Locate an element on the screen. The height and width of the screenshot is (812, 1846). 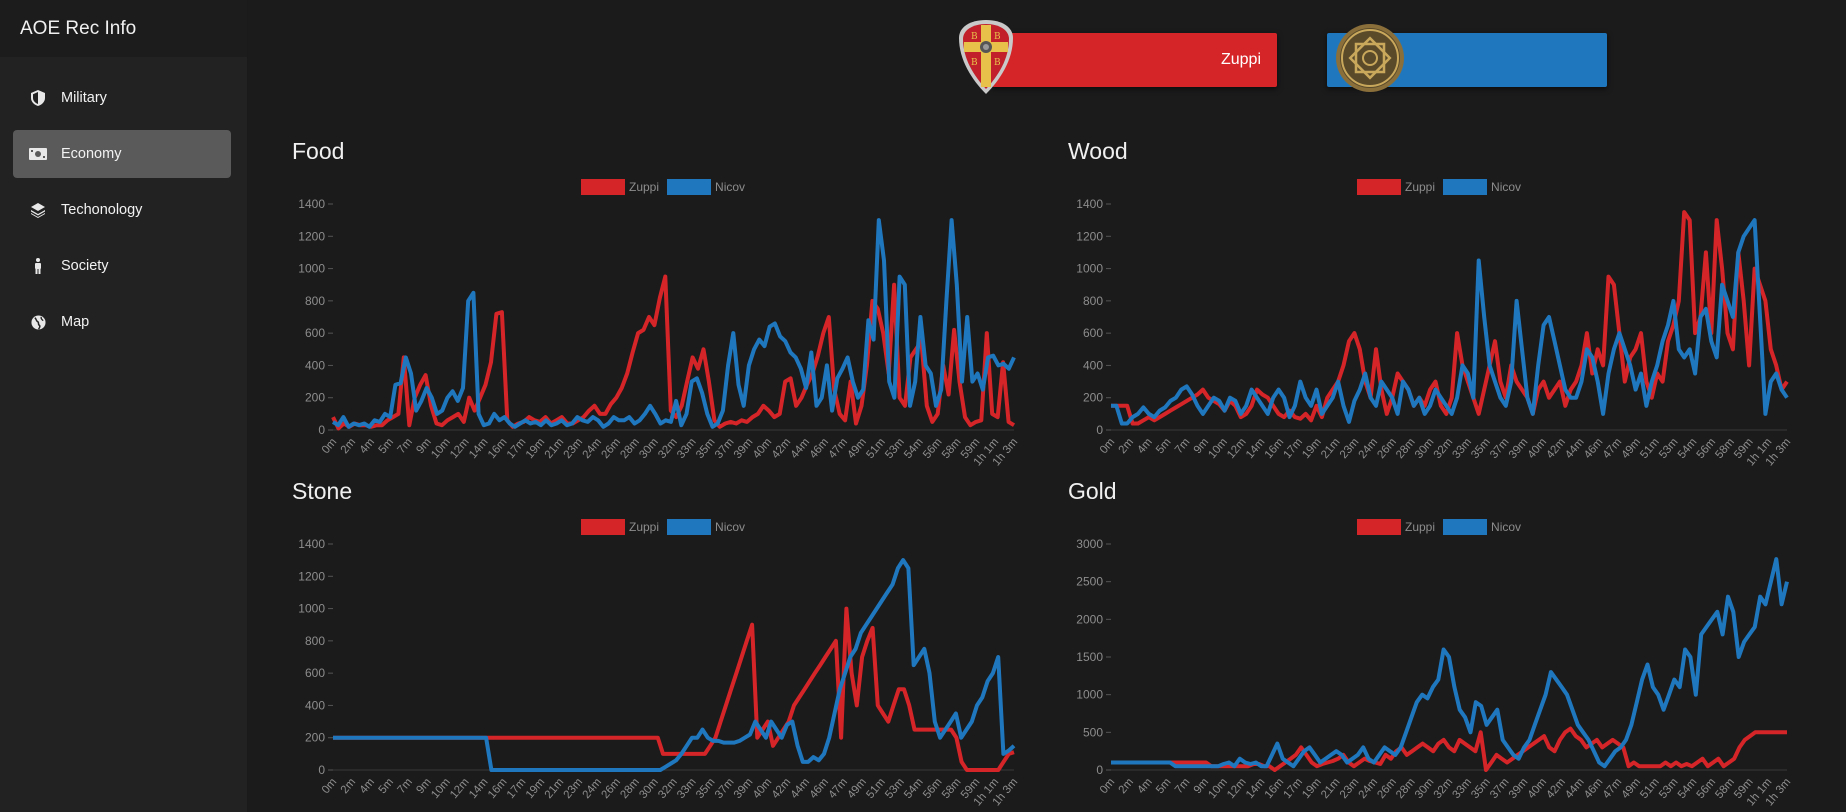
x-tick-label: 37m is located at coordinates (725, 448).